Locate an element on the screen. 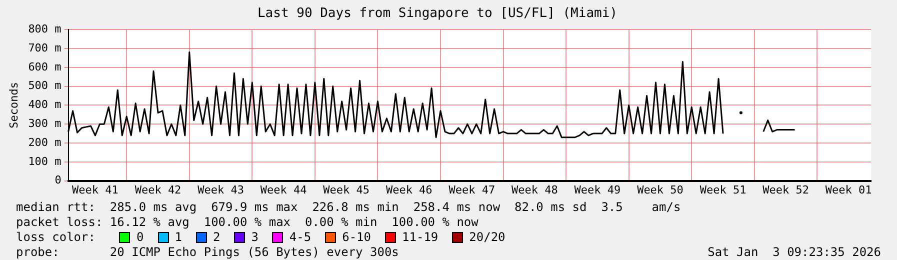 Image resolution: width=897 pixels, height=260 pixels. y-tick-label: 0 is located at coordinates (58, 180).